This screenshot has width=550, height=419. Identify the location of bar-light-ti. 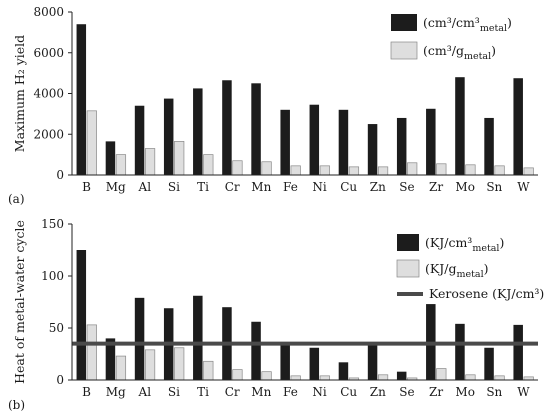
(208, 165).